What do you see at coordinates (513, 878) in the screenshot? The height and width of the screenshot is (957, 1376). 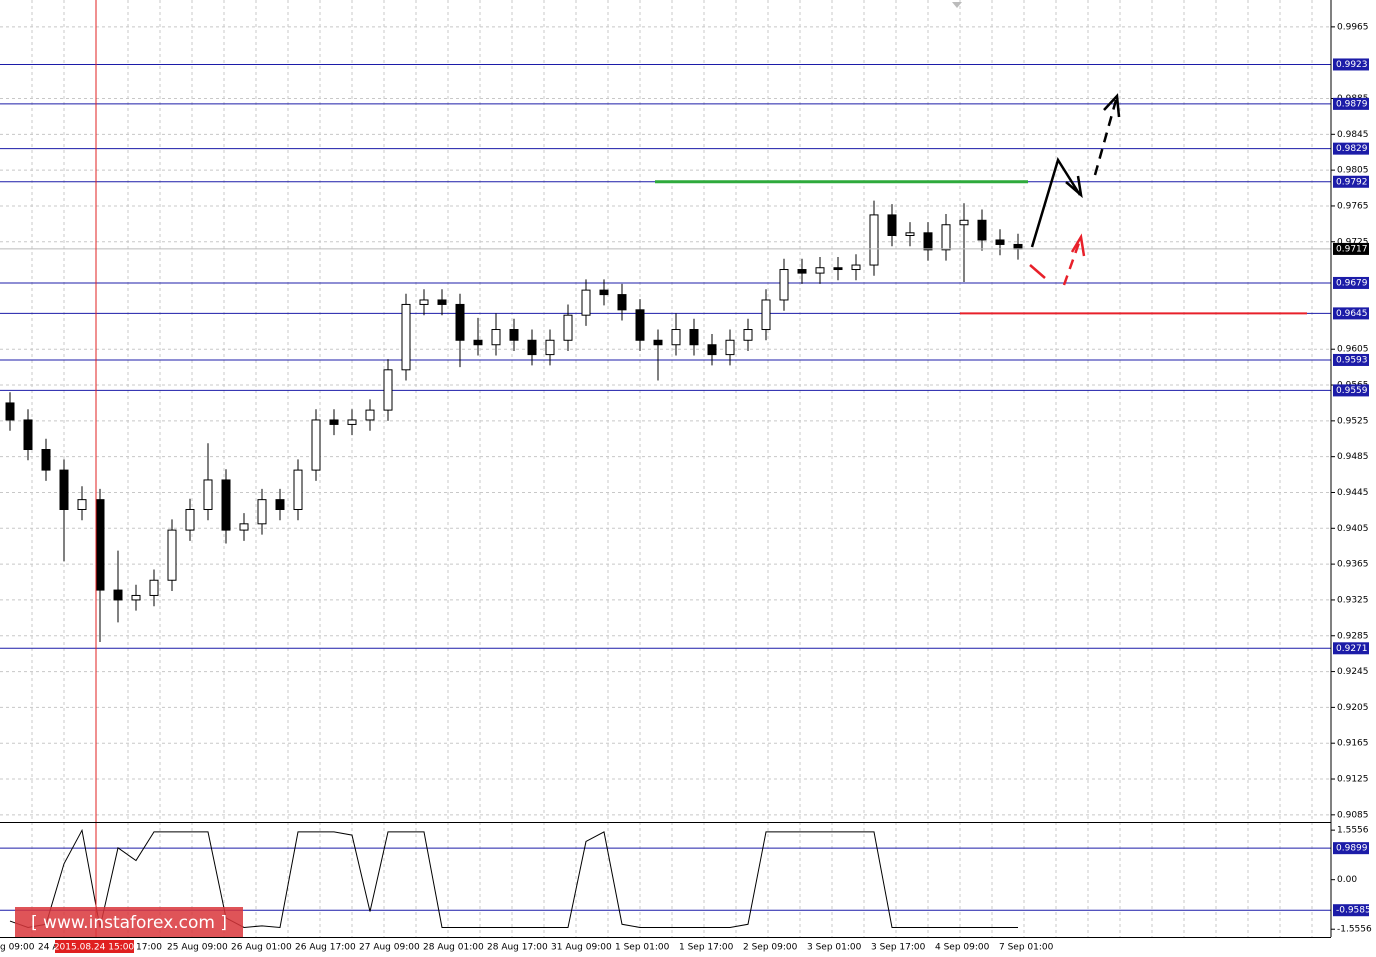 I see `indicator-line` at bounding box center [513, 878].